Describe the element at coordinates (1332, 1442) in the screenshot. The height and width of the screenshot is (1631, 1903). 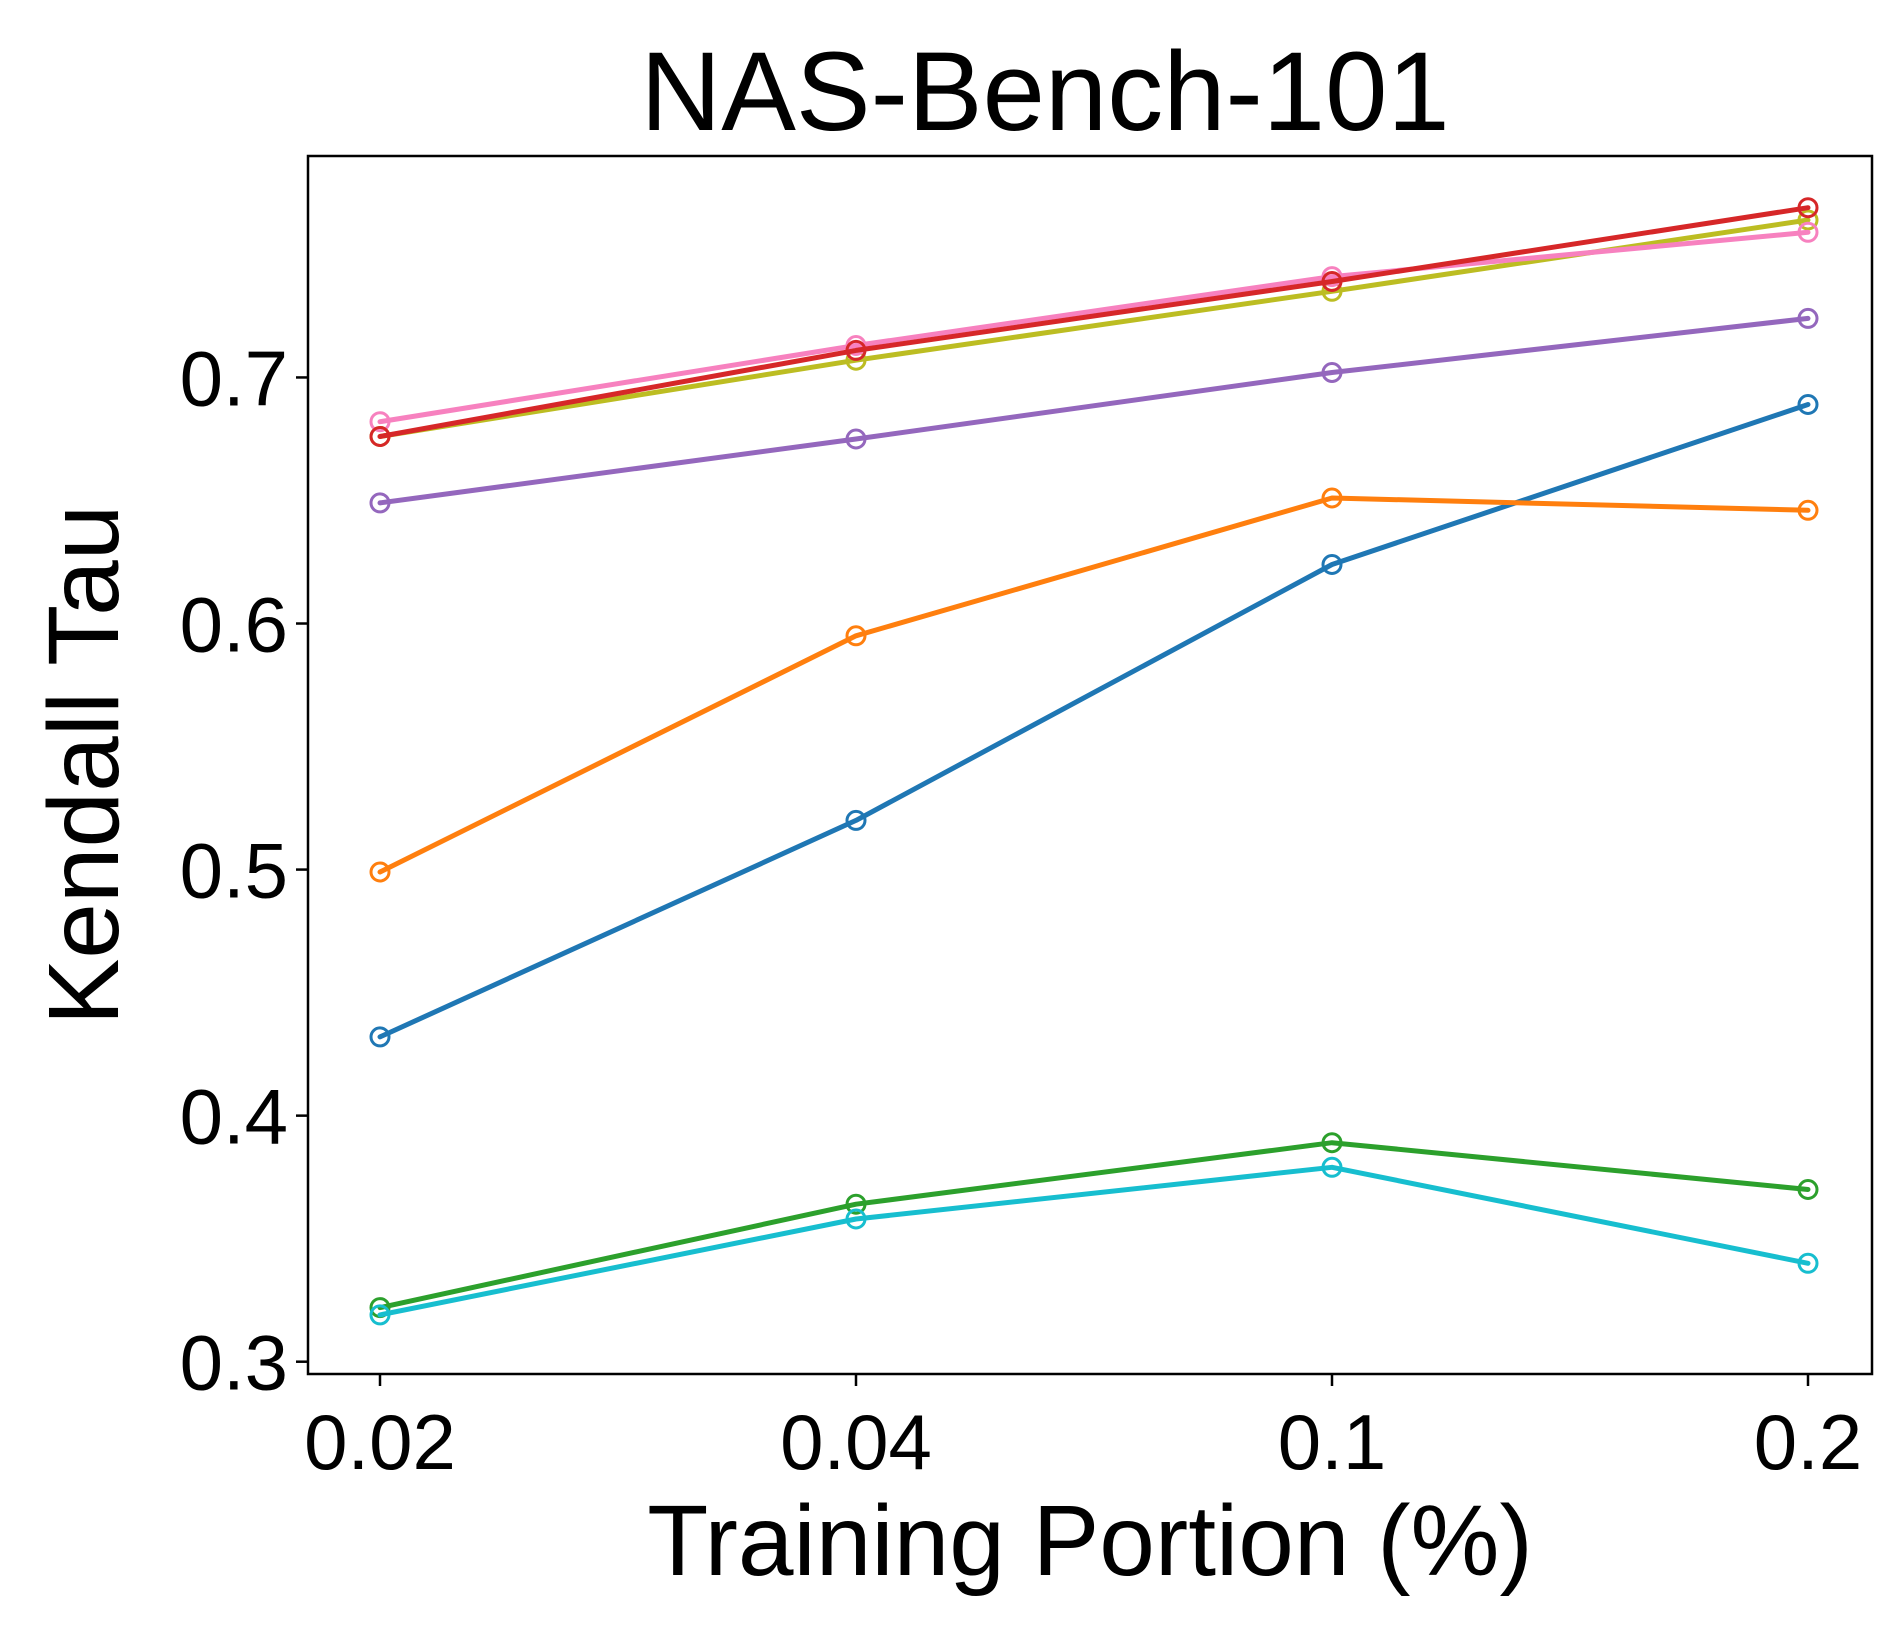
I see `x-tick-label: 0.1` at that location.